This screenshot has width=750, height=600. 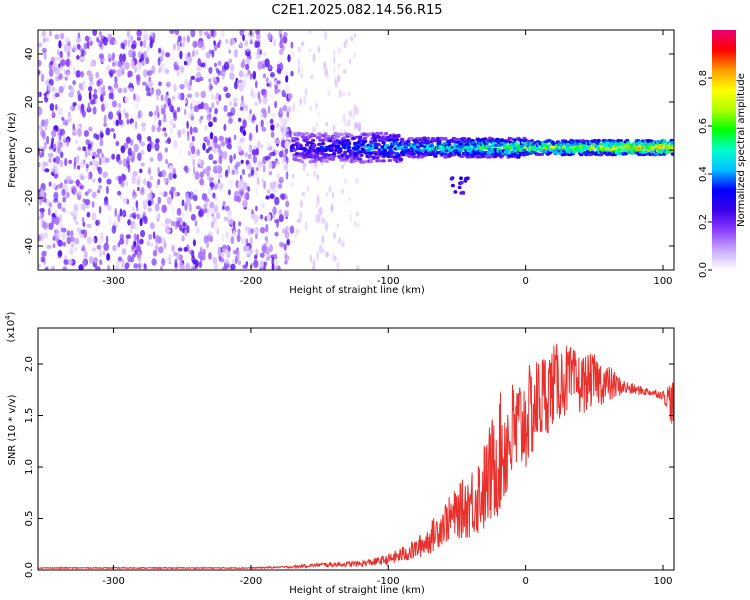 I want to click on snr-y-tick-label: 1.5, so click(x=29, y=416).